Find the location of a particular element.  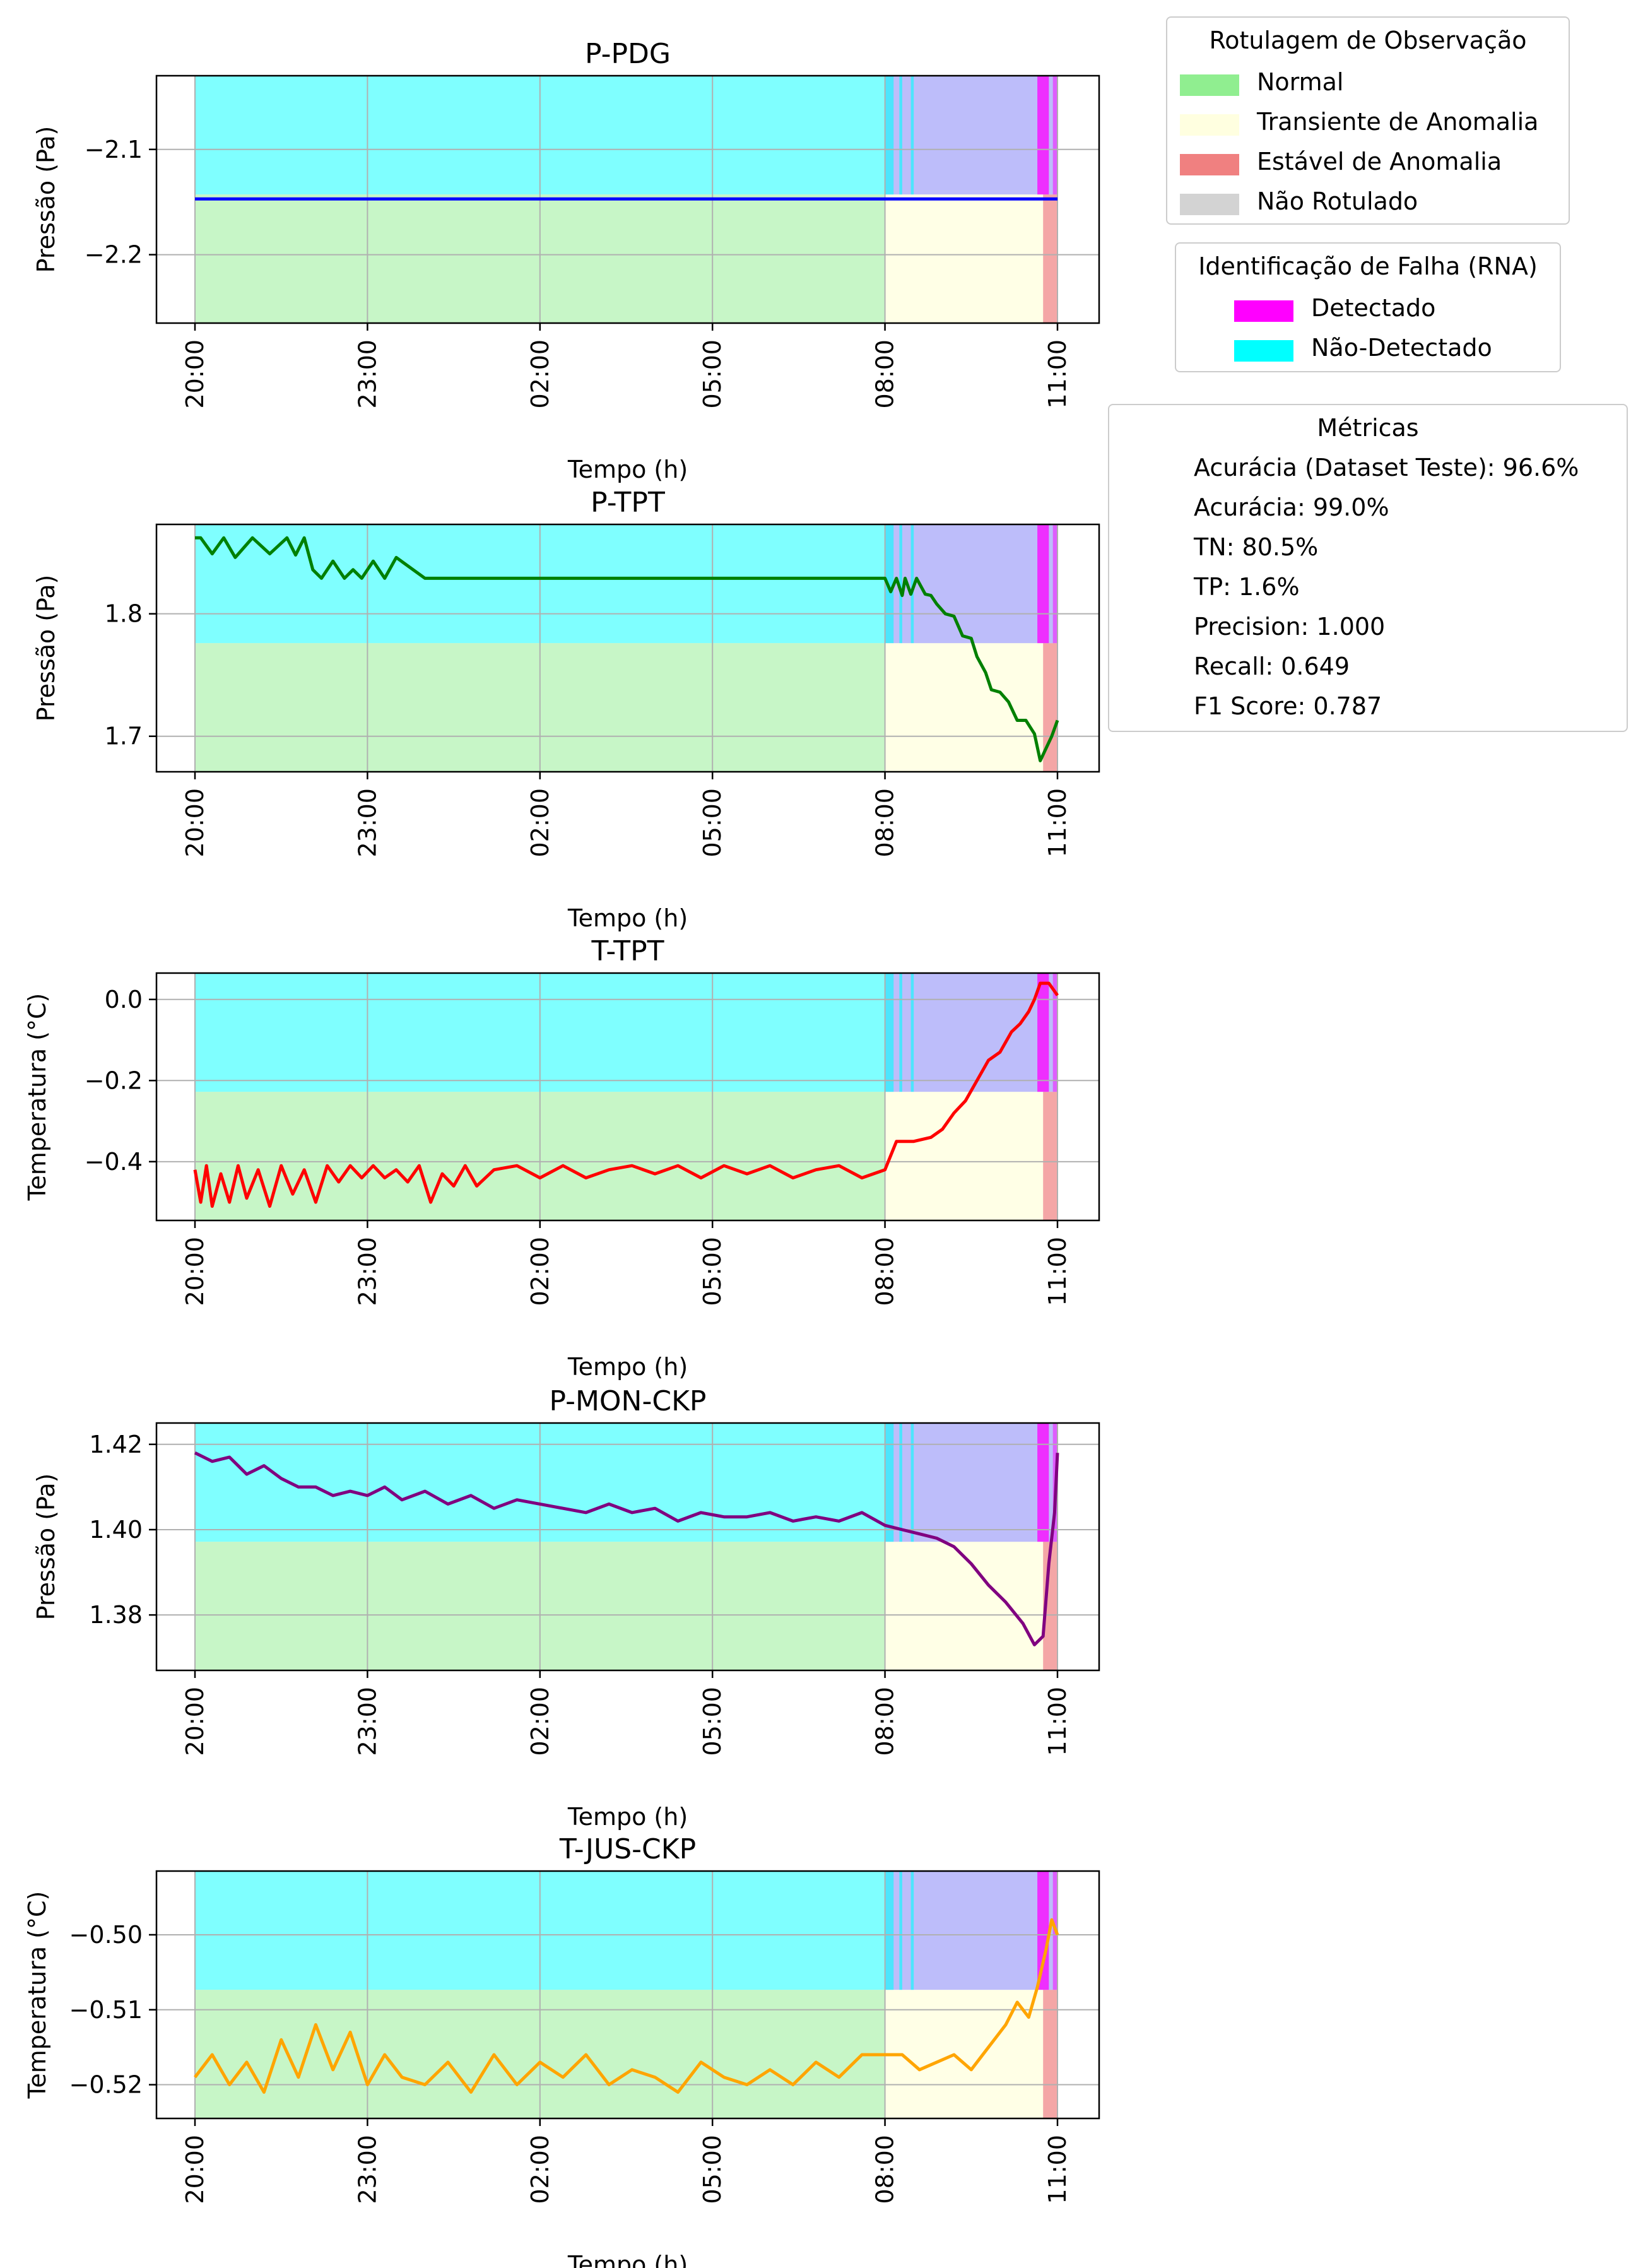

metric-tp: TP: 1.6% is located at coordinates (1247, 587).